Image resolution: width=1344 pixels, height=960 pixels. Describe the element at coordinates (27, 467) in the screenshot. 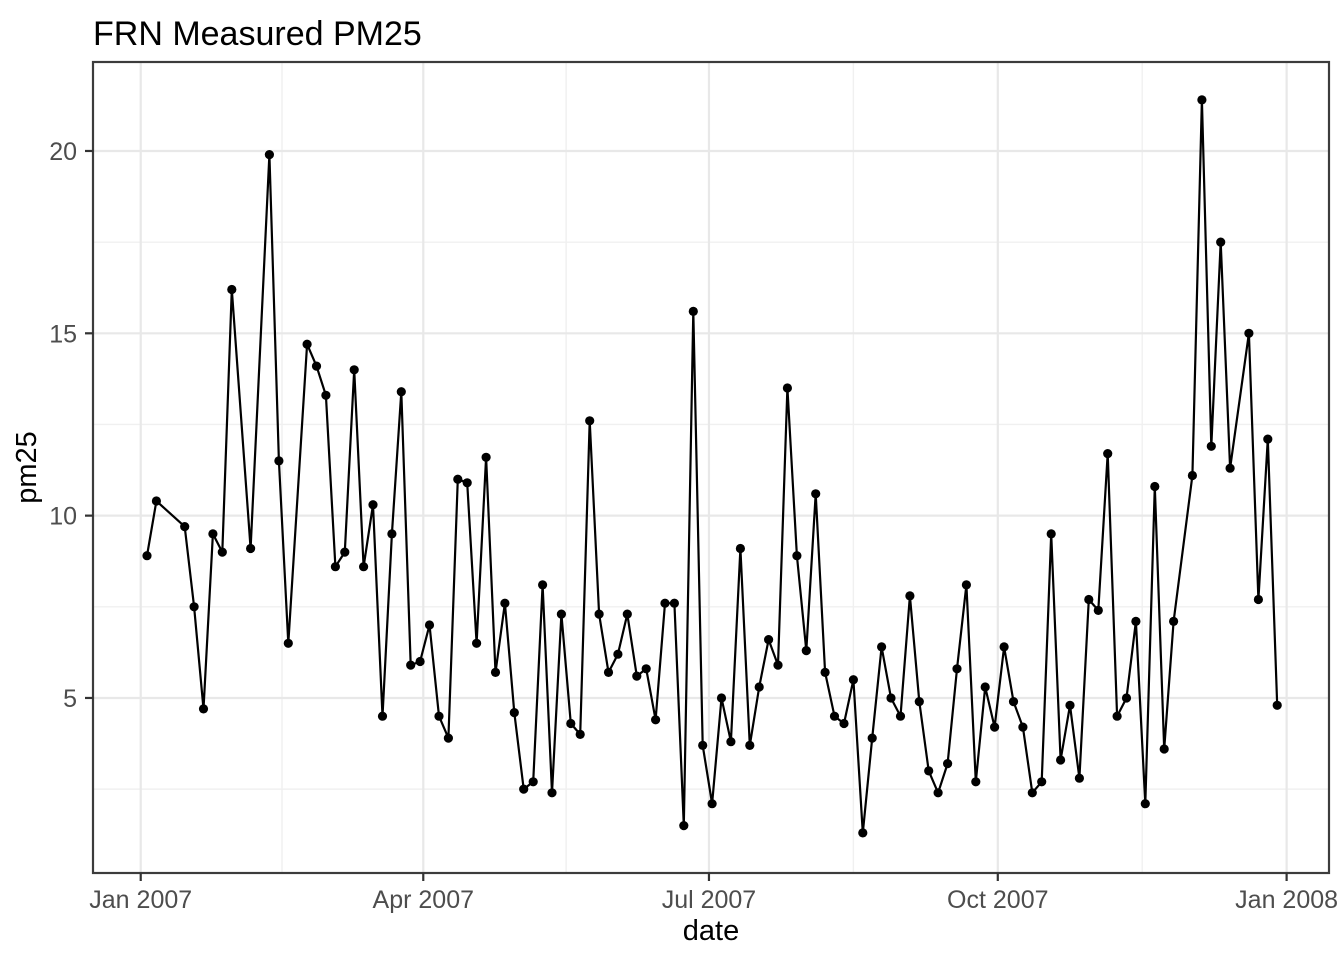

I see `y-axis-title: pm25` at that location.